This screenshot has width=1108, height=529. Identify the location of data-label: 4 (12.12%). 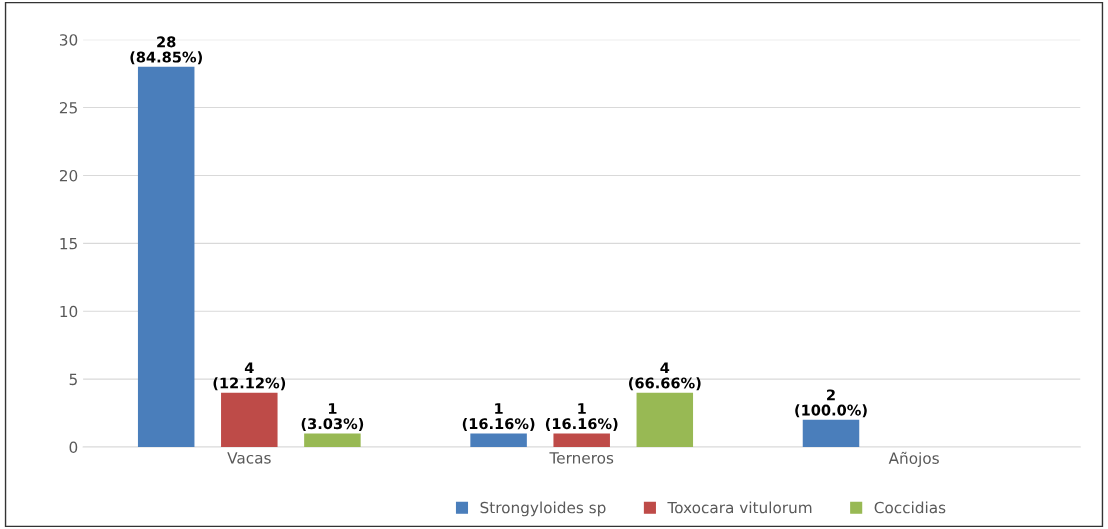
(249, 376).